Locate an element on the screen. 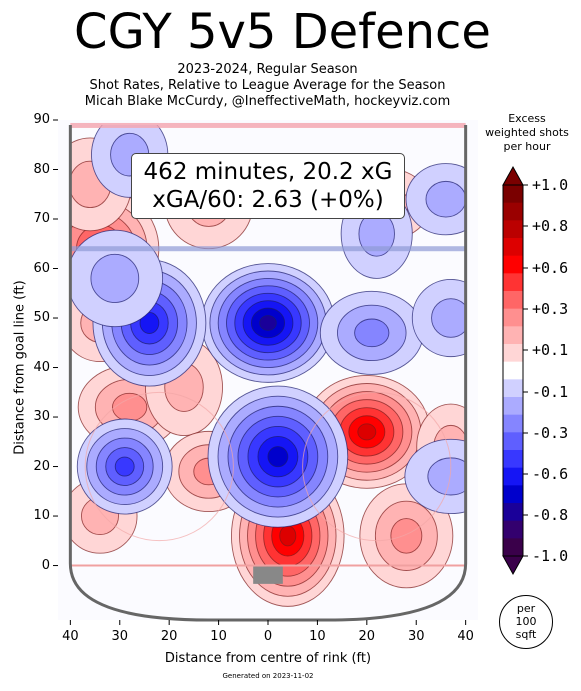 The height and width of the screenshot is (691, 581). colorbar-tick-label: +0.8 is located at coordinates (550, 226).